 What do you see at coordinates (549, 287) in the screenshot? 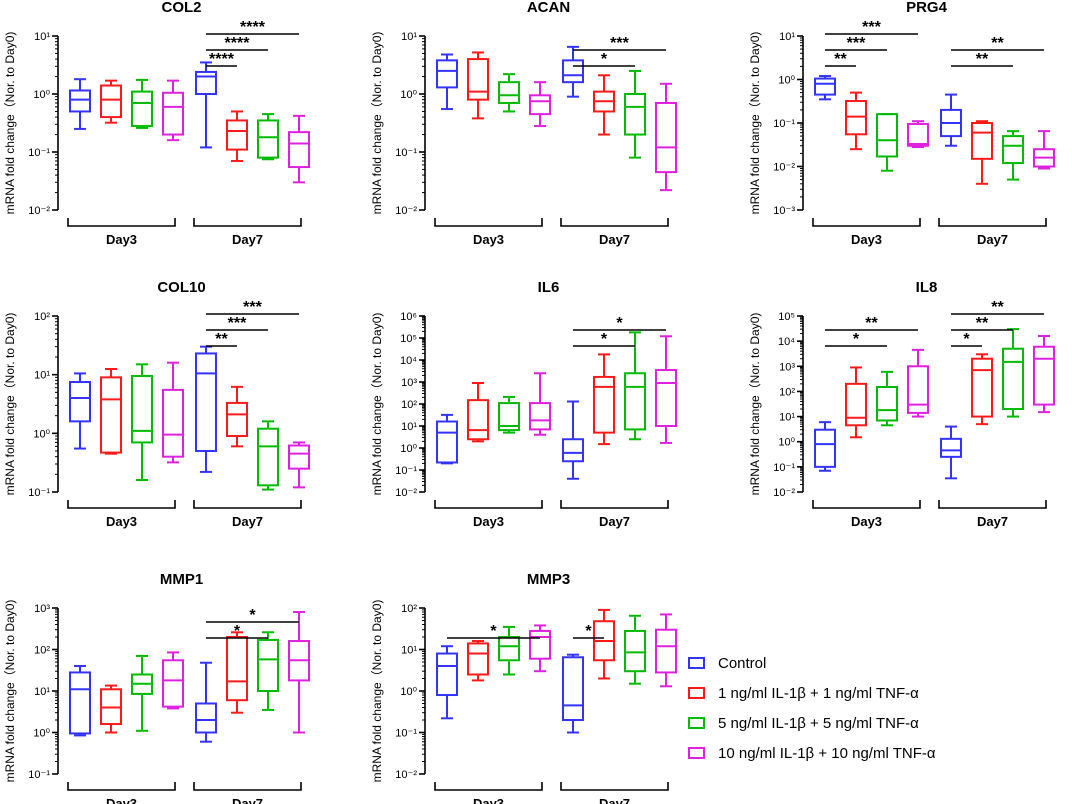
I see `panel-title: IL6` at bounding box center [549, 287].